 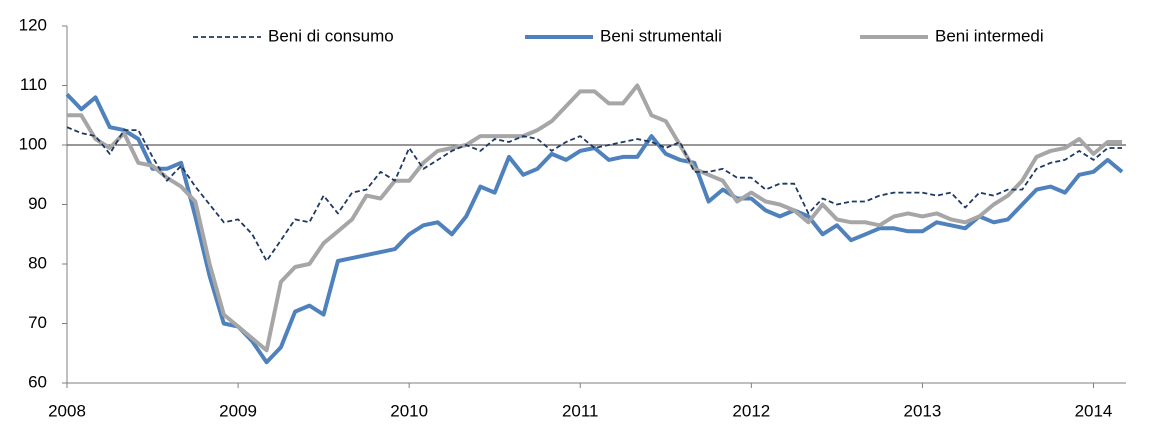 I want to click on y-tick-label: 80, so click(x=37, y=262).